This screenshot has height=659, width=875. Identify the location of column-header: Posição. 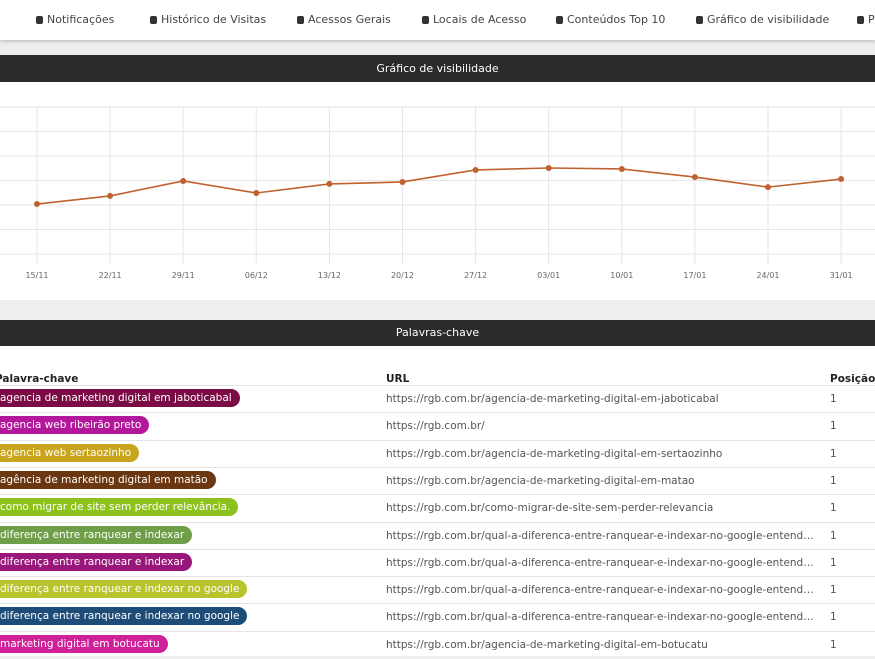
(852, 379).